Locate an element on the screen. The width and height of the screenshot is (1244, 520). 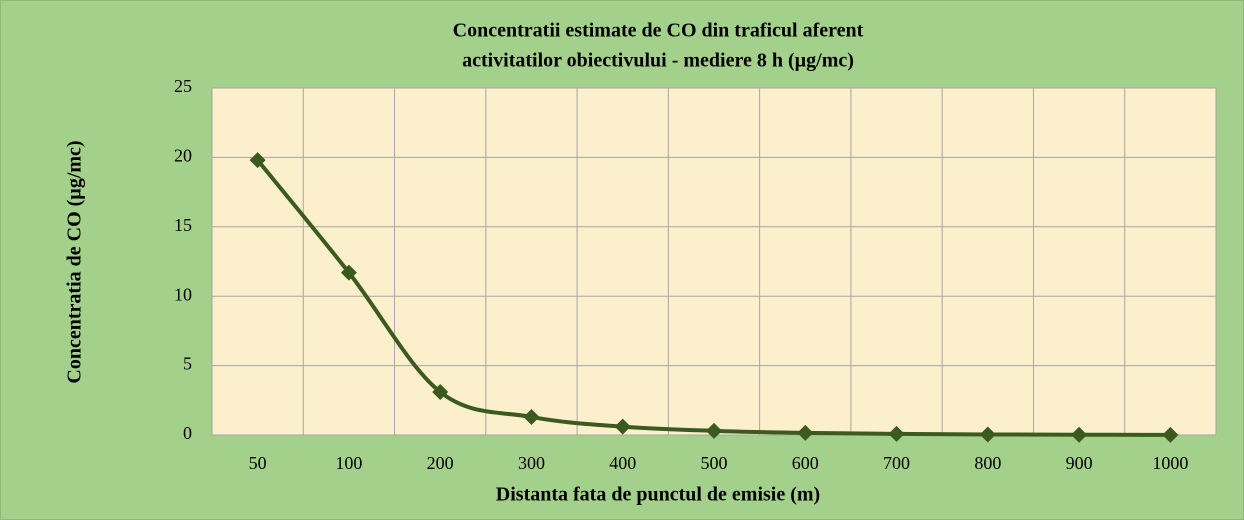
x-tick-label: 400 is located at coordinates (622, 463).